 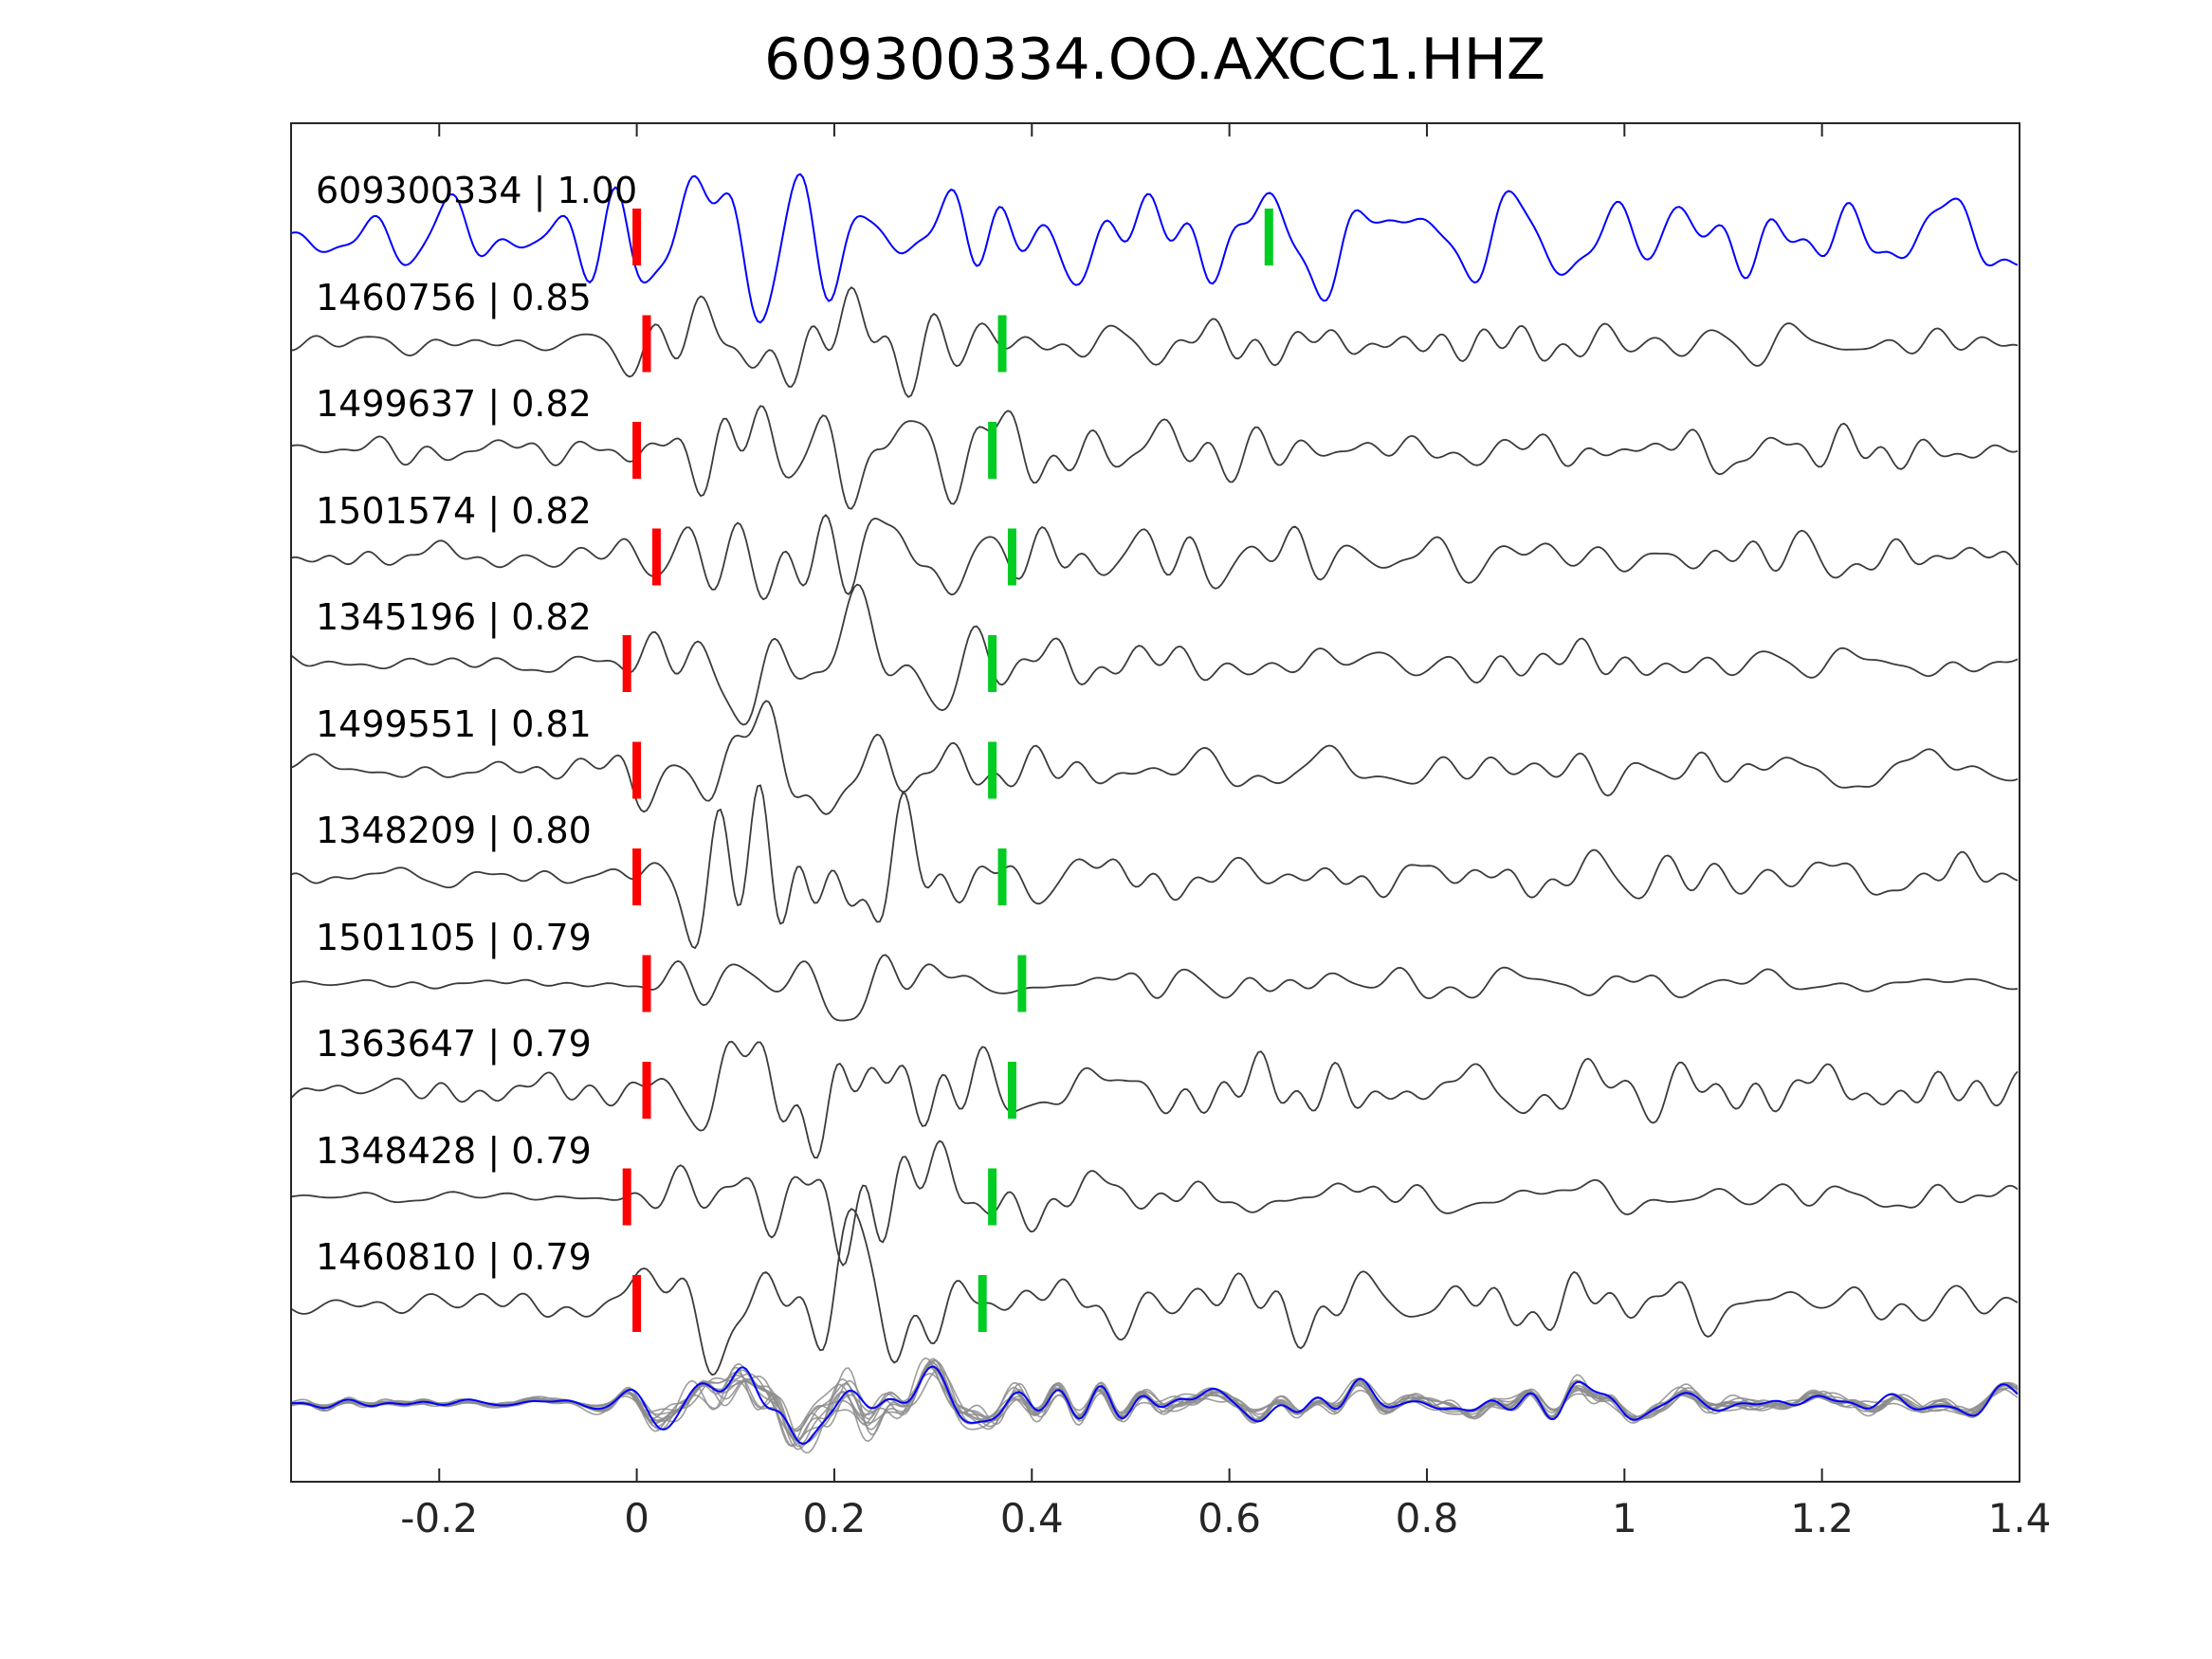 What do you see at coordinates (454, 1257) in the screenshot?
I see `trace-label: 1460810 | 0.79` at bounding box center [454, 1257].